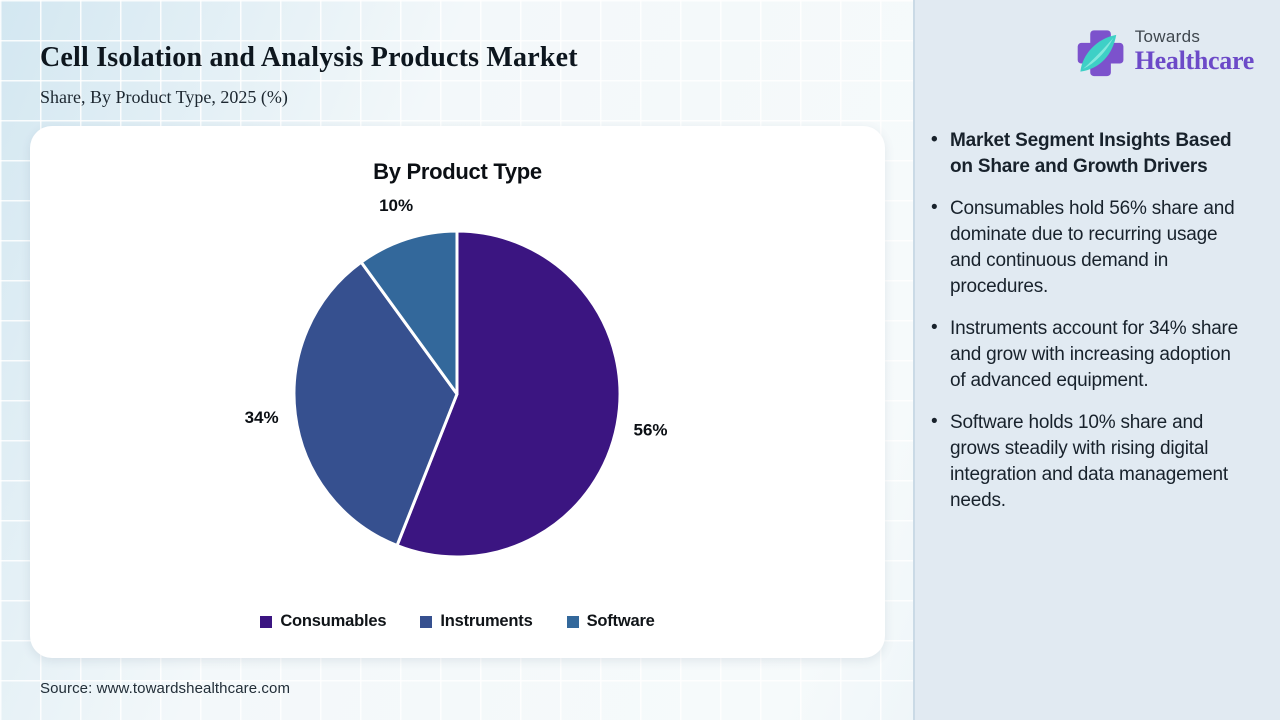 This screenshot has width=1280, height=720. What do you see at coordinates (164, 97) in the screenshot?
I see `page-subtitle: Share, By Product Type, 2025 (%)` at bounding box center [164, 97].